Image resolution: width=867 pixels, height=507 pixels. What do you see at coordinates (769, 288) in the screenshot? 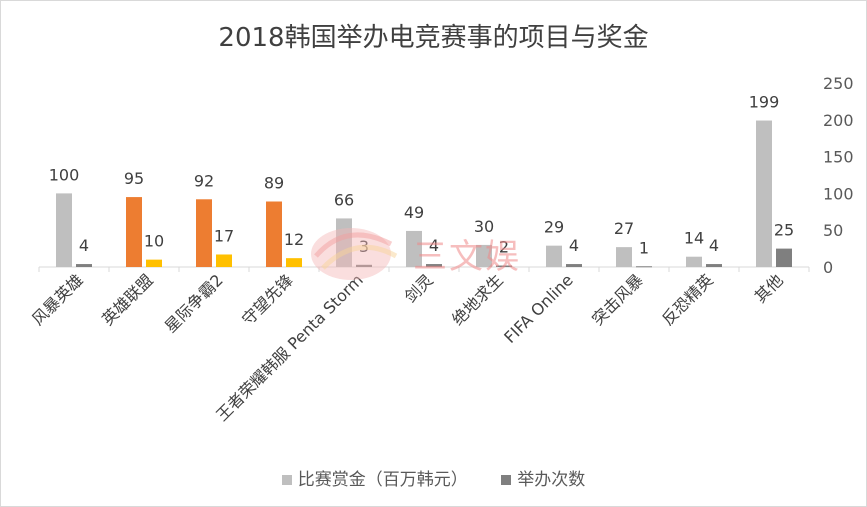
I see `x-axis-category-label: 其他` at bounding box center [769, 288].